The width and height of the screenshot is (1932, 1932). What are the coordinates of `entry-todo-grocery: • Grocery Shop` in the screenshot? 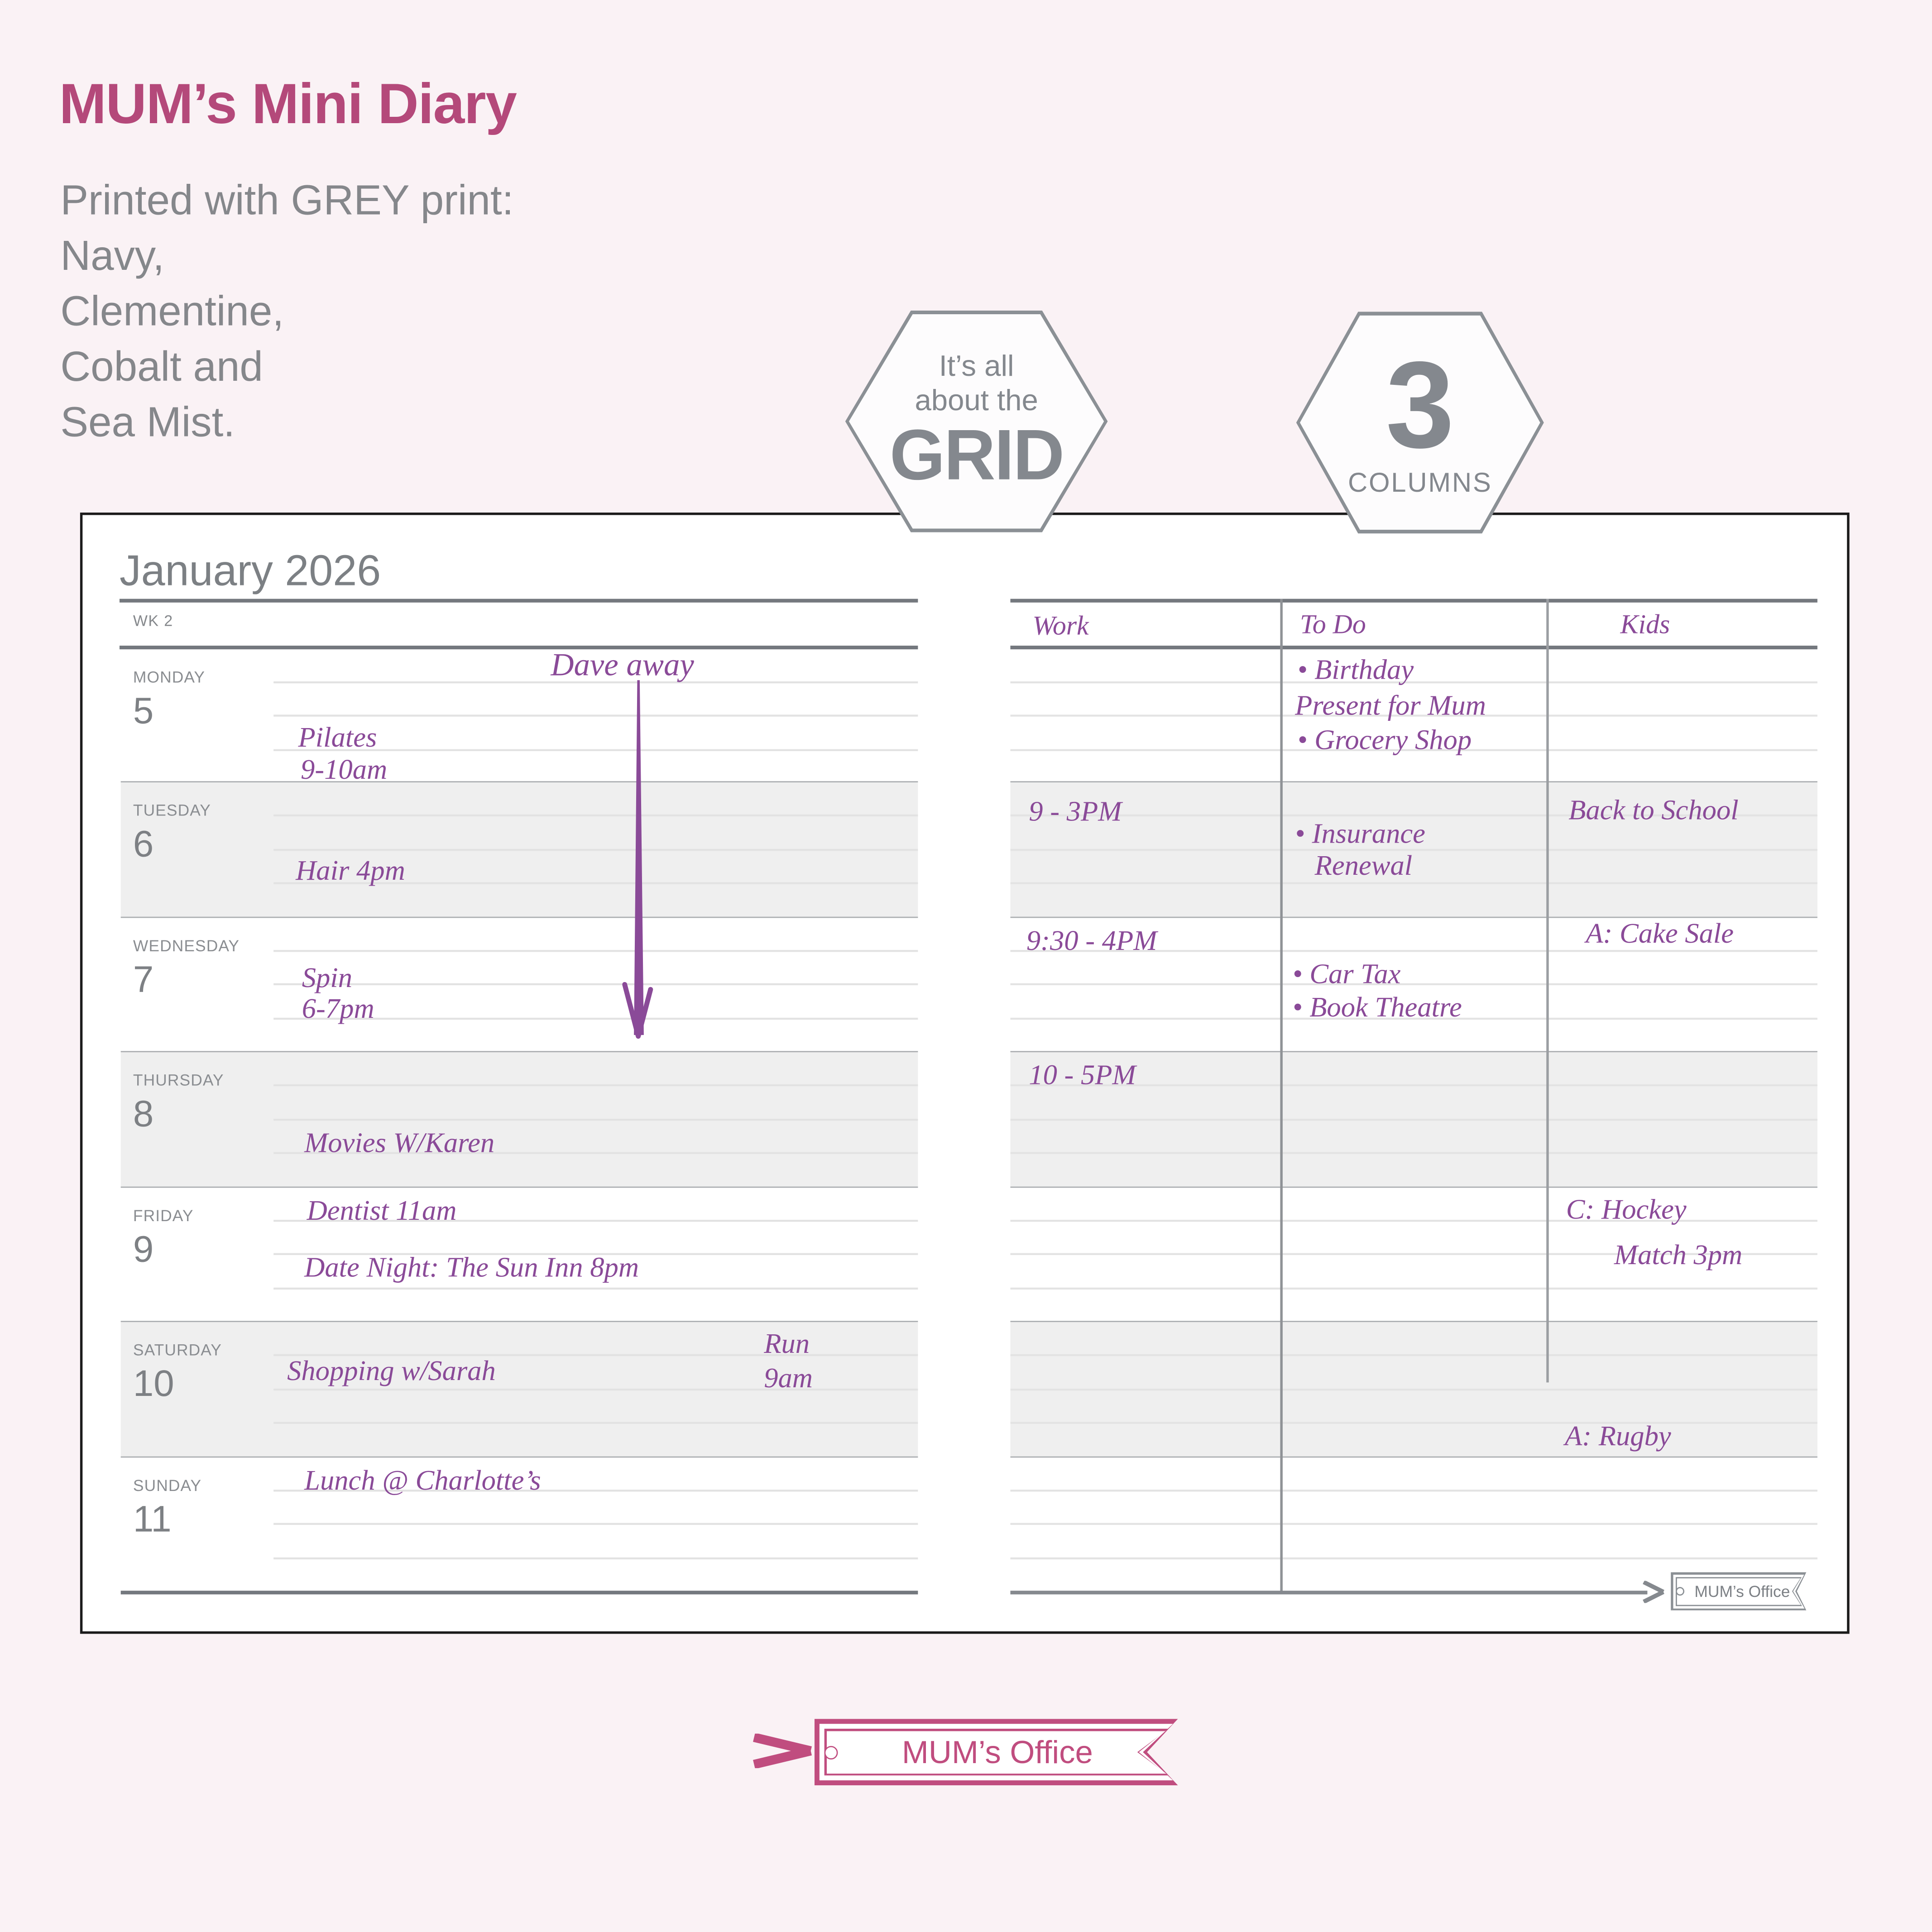 It's located at (1384, 740).